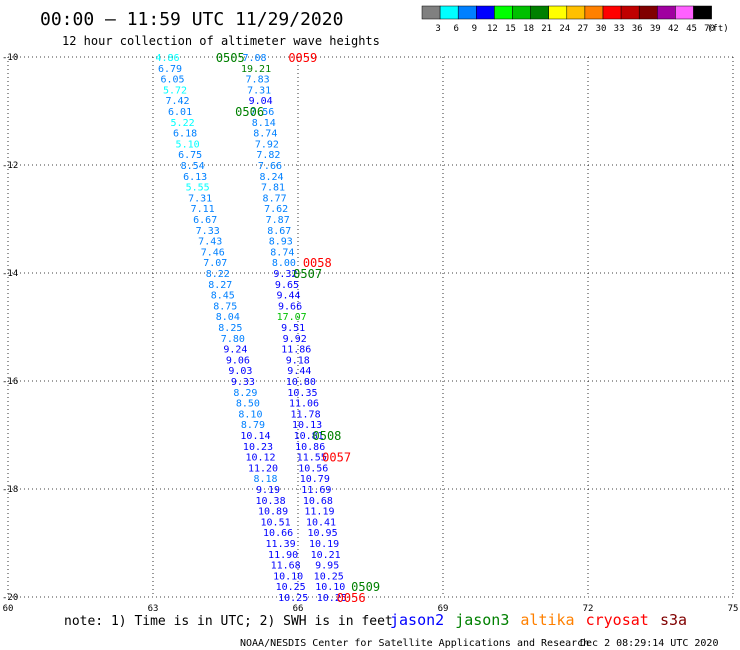  I want to click on pass-label-0509: 0509, so click(365, 587).